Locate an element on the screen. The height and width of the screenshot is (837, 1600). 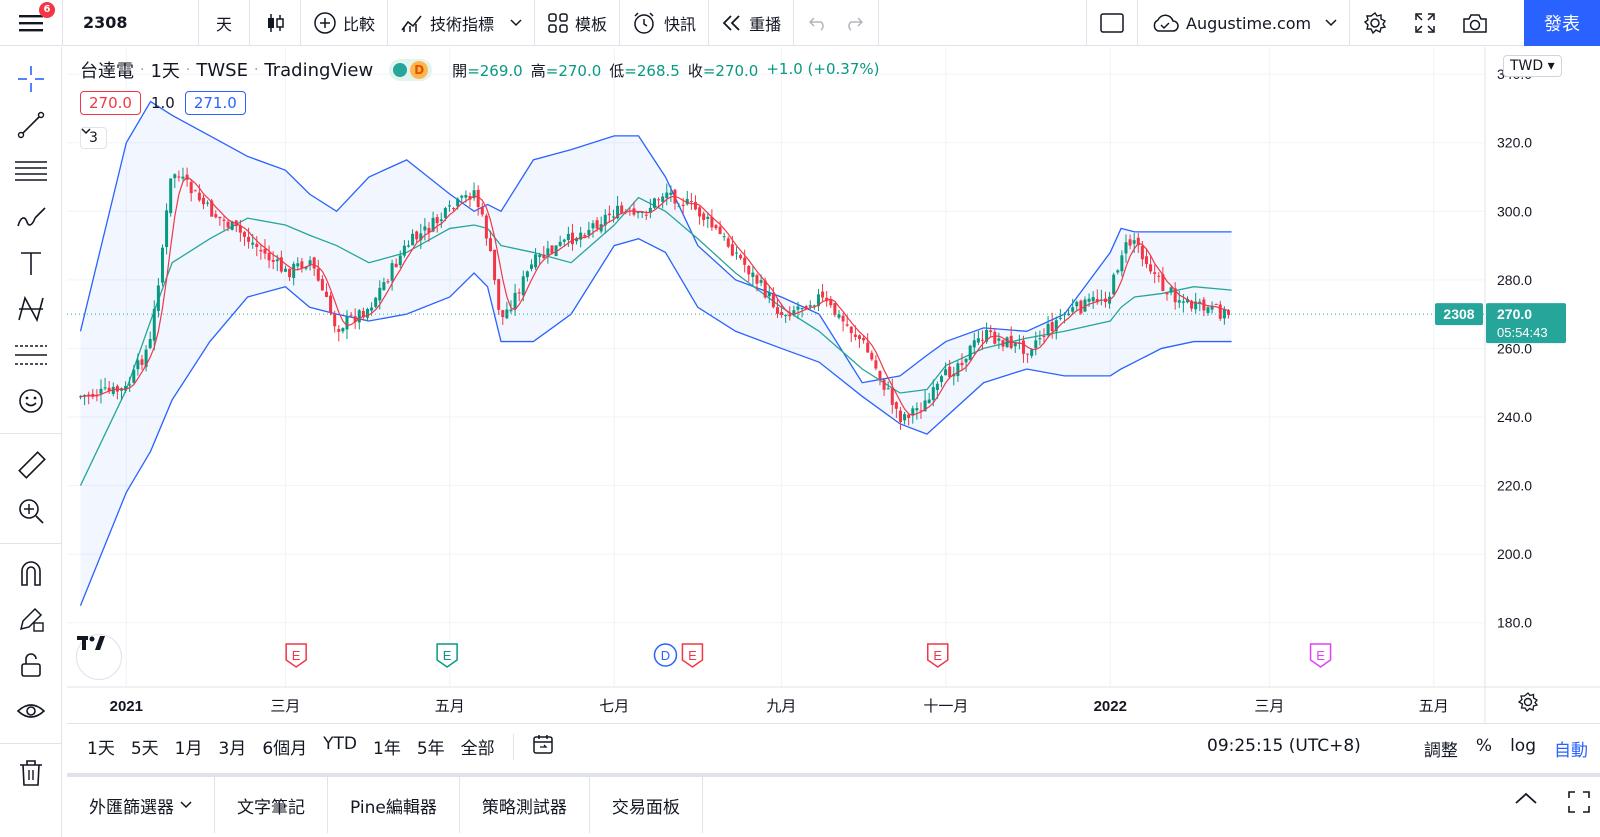
crosshair-tool is located at coordinates (31, 79).